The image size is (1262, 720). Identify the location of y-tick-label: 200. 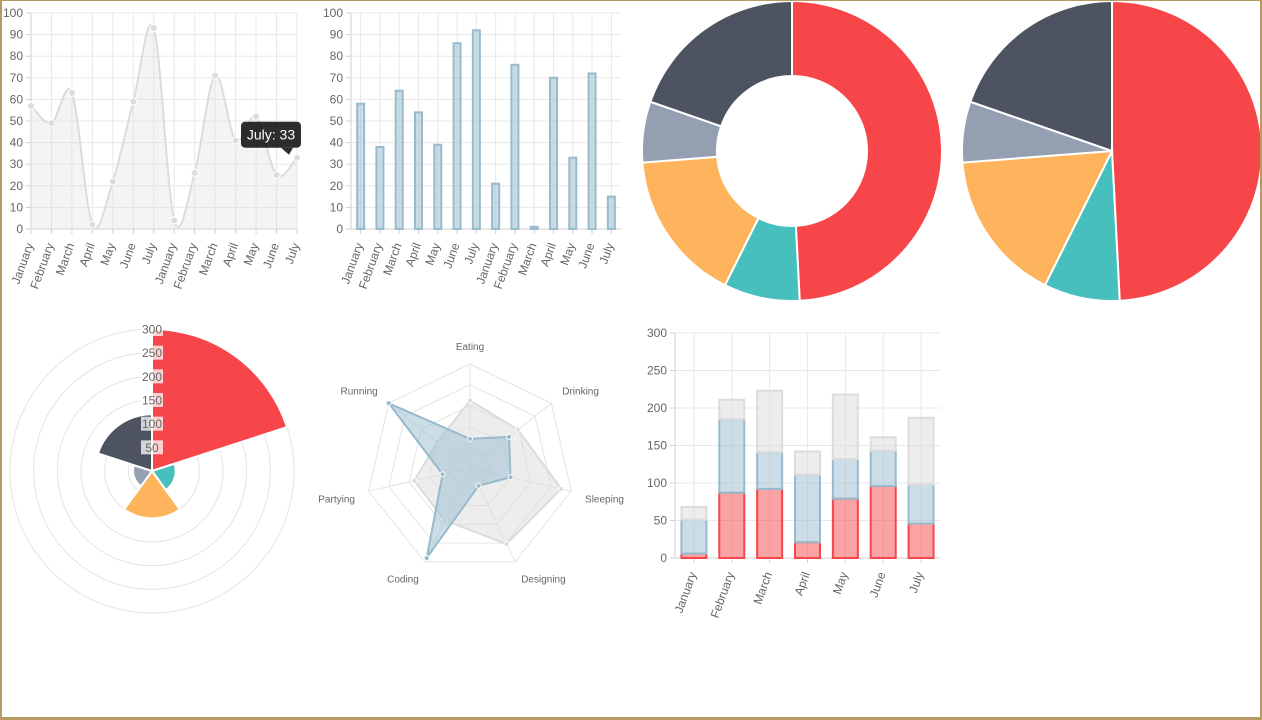
(657, 408).